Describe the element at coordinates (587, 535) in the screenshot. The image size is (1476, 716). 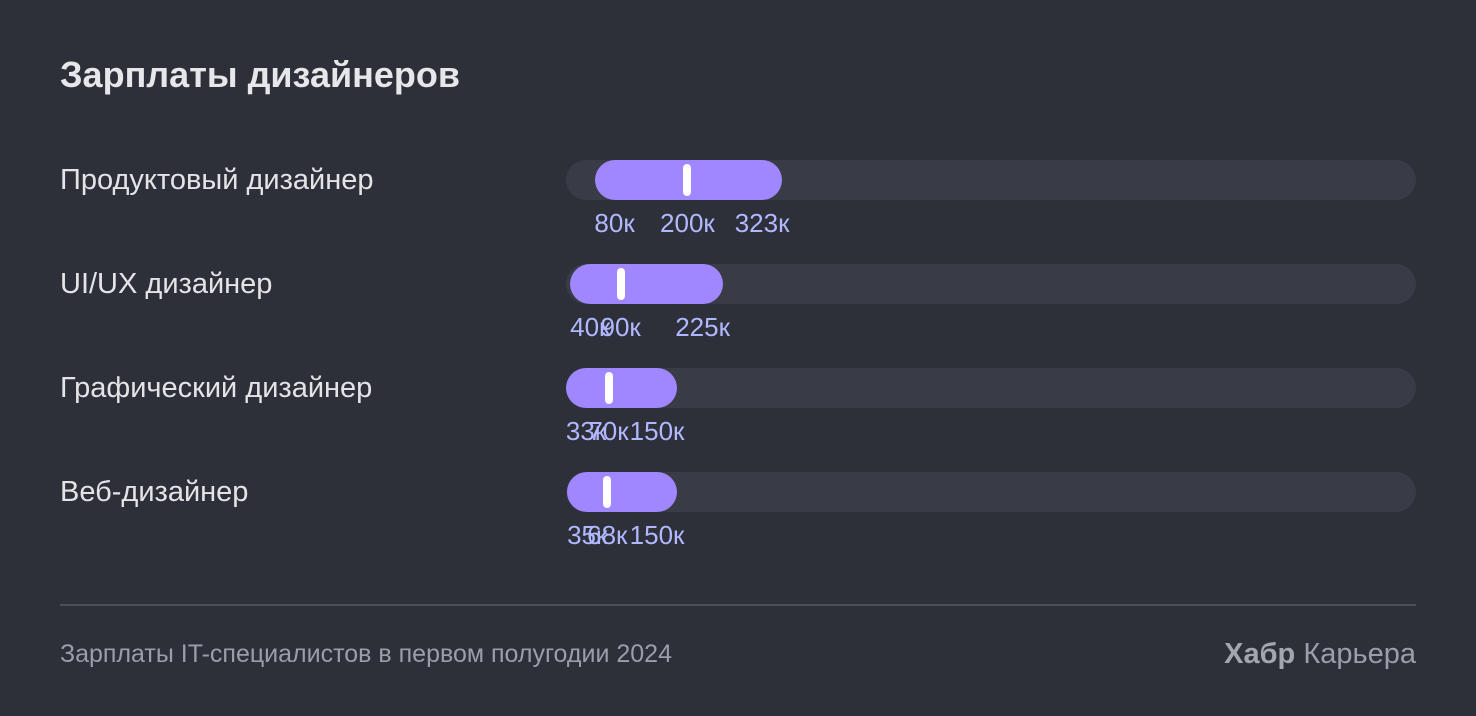
I see `min-value-label: 35к` at that location.